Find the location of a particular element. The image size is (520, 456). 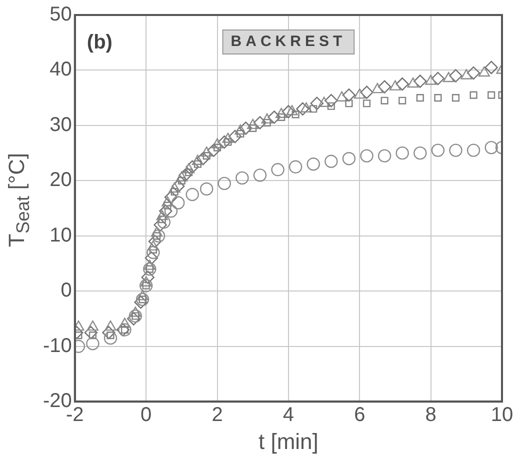

annotation: (b) is located at coordinates (99, 43).